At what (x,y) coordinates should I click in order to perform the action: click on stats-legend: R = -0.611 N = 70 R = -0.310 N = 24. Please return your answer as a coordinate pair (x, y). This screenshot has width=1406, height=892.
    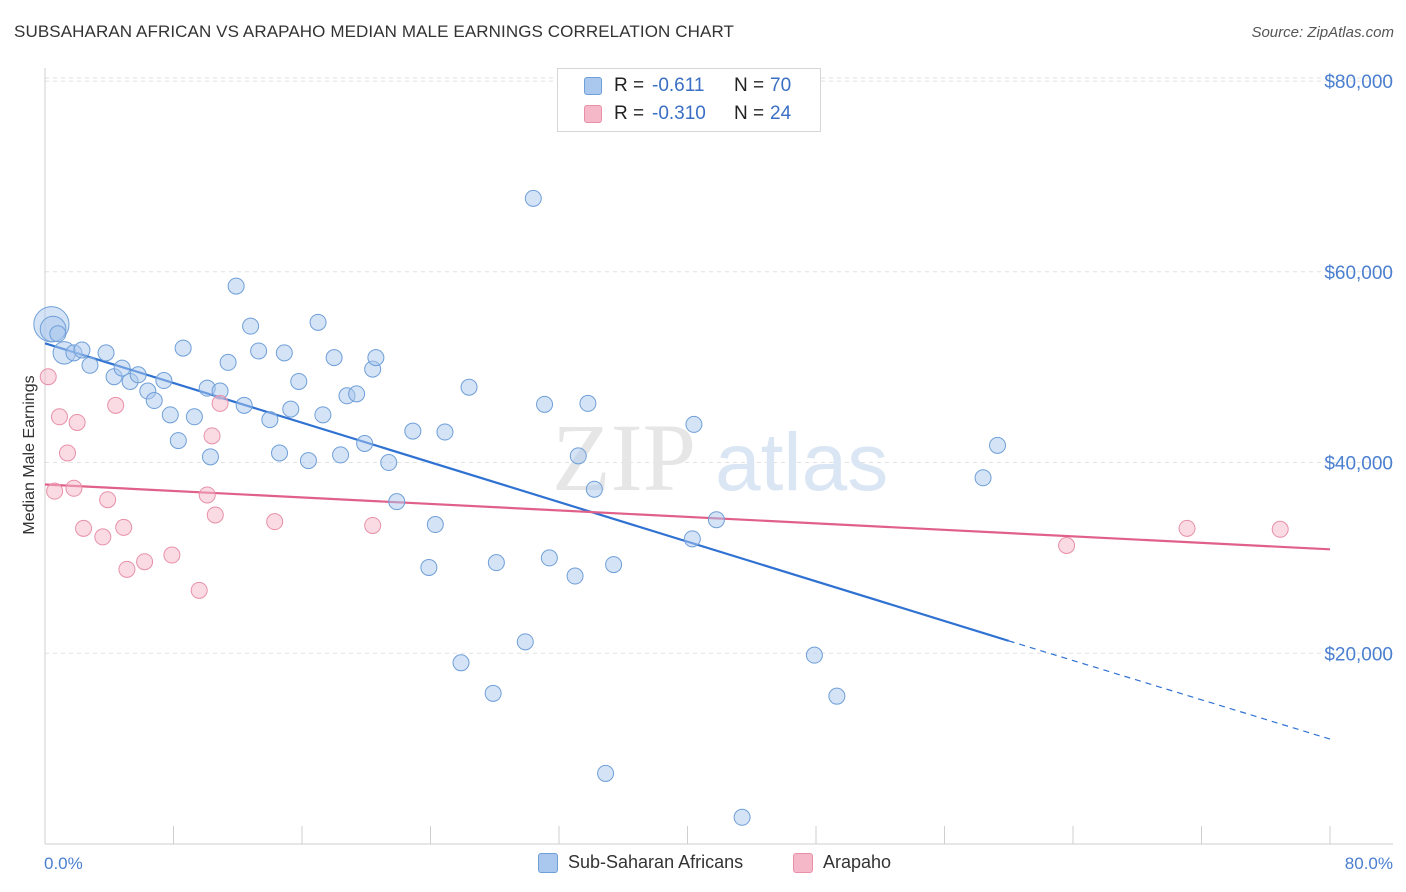
    Looking at the image, I should click on (689, 100).